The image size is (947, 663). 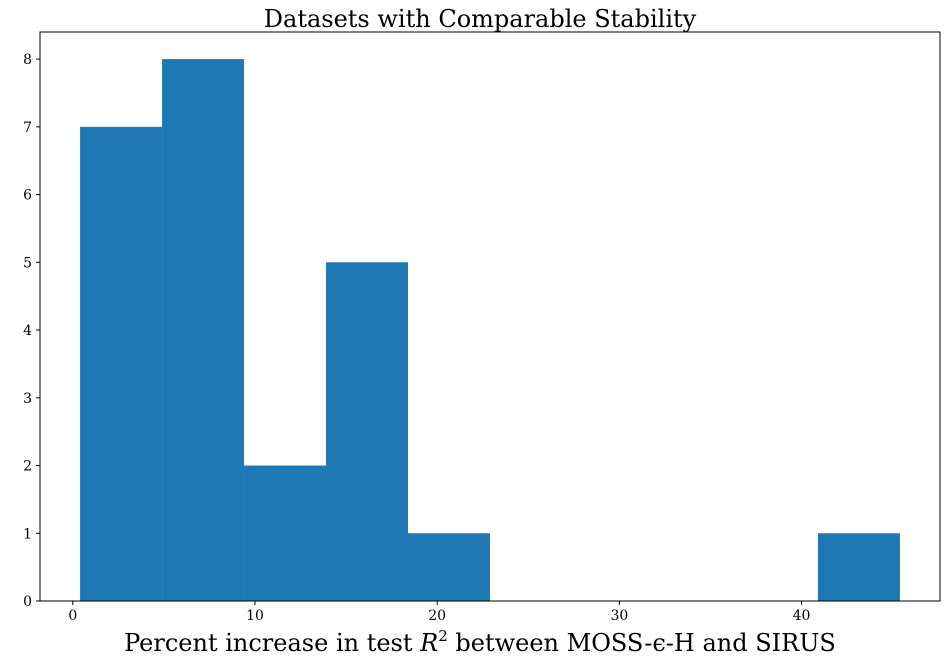 What do you see at coordinates (27, 467) in the screenshot?
I see `y-tick-label: 2` at bounding box center [27, 467].